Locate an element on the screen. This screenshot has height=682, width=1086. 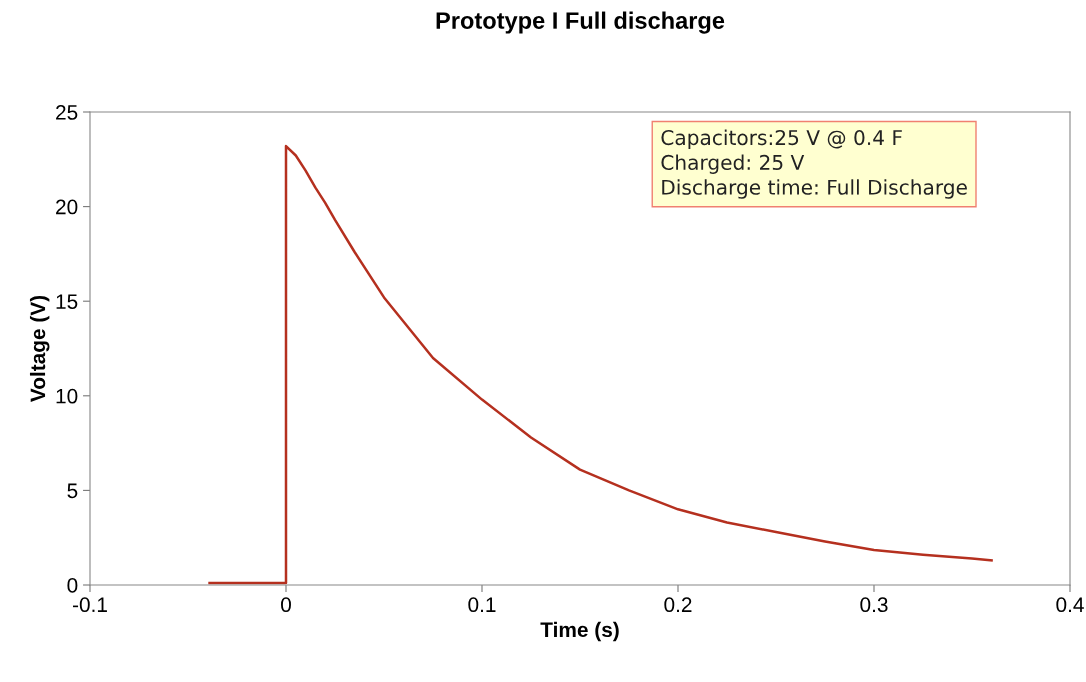
x-tick-label: 0.2 is located at coordinates (678, 605).